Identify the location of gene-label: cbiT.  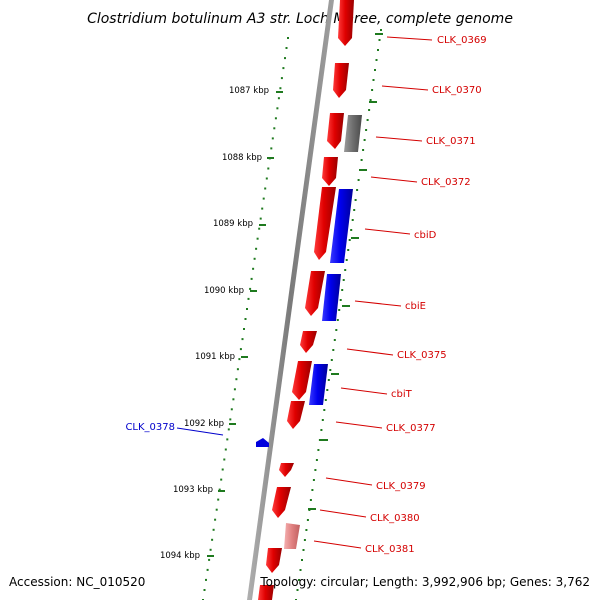
(402, 394).